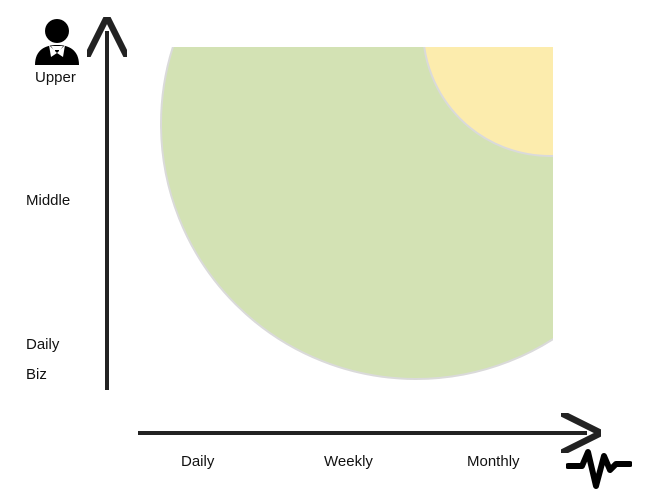  I want to click on y-label-biz: Biz, so click(36, 374).